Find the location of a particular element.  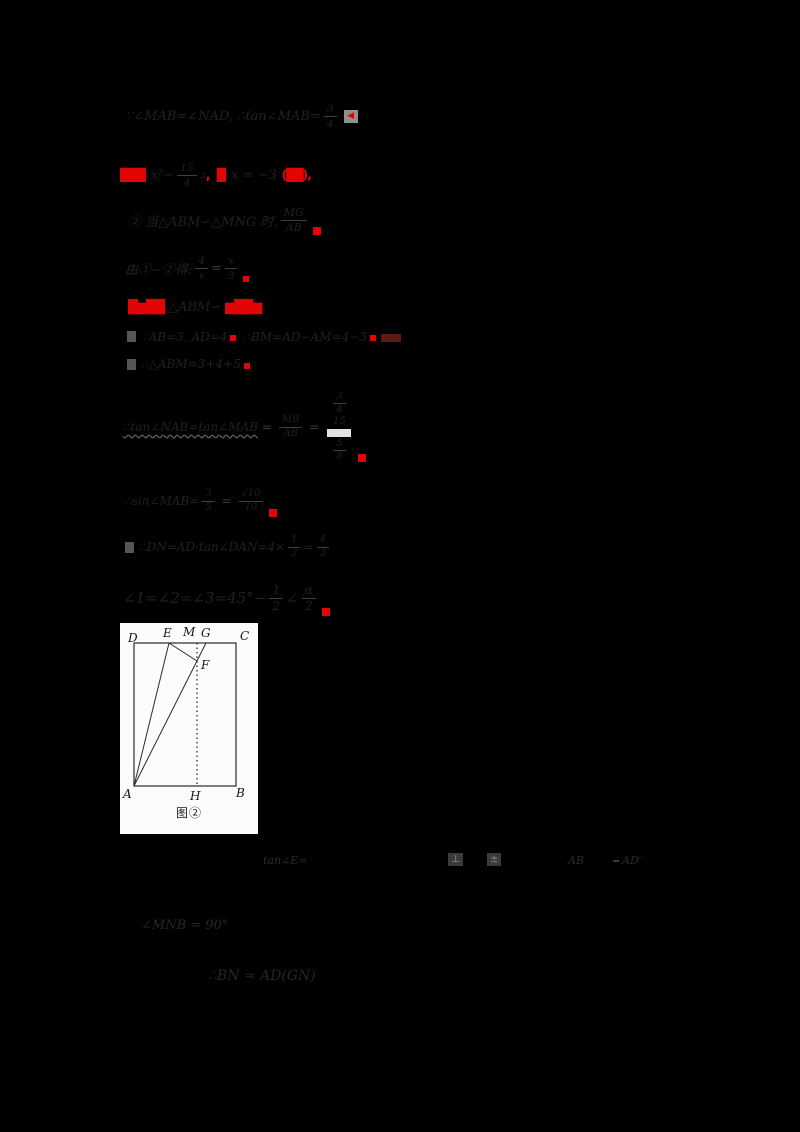

math-text: ∠1=∠2=∠3=45°− is located at coordinates (195, 598).